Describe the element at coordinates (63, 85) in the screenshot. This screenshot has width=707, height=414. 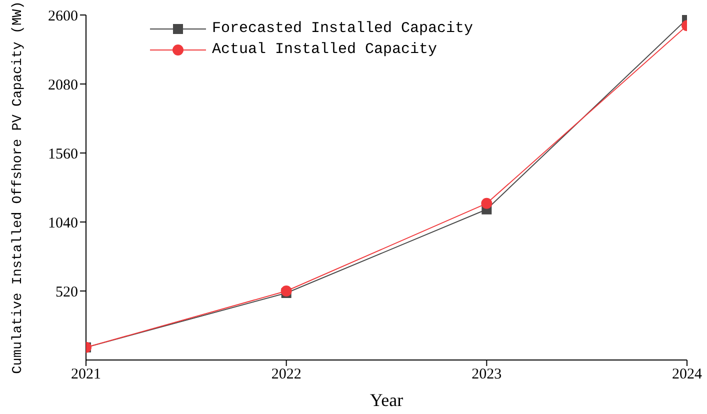
I see `y-tick-label: 2080` at that location.